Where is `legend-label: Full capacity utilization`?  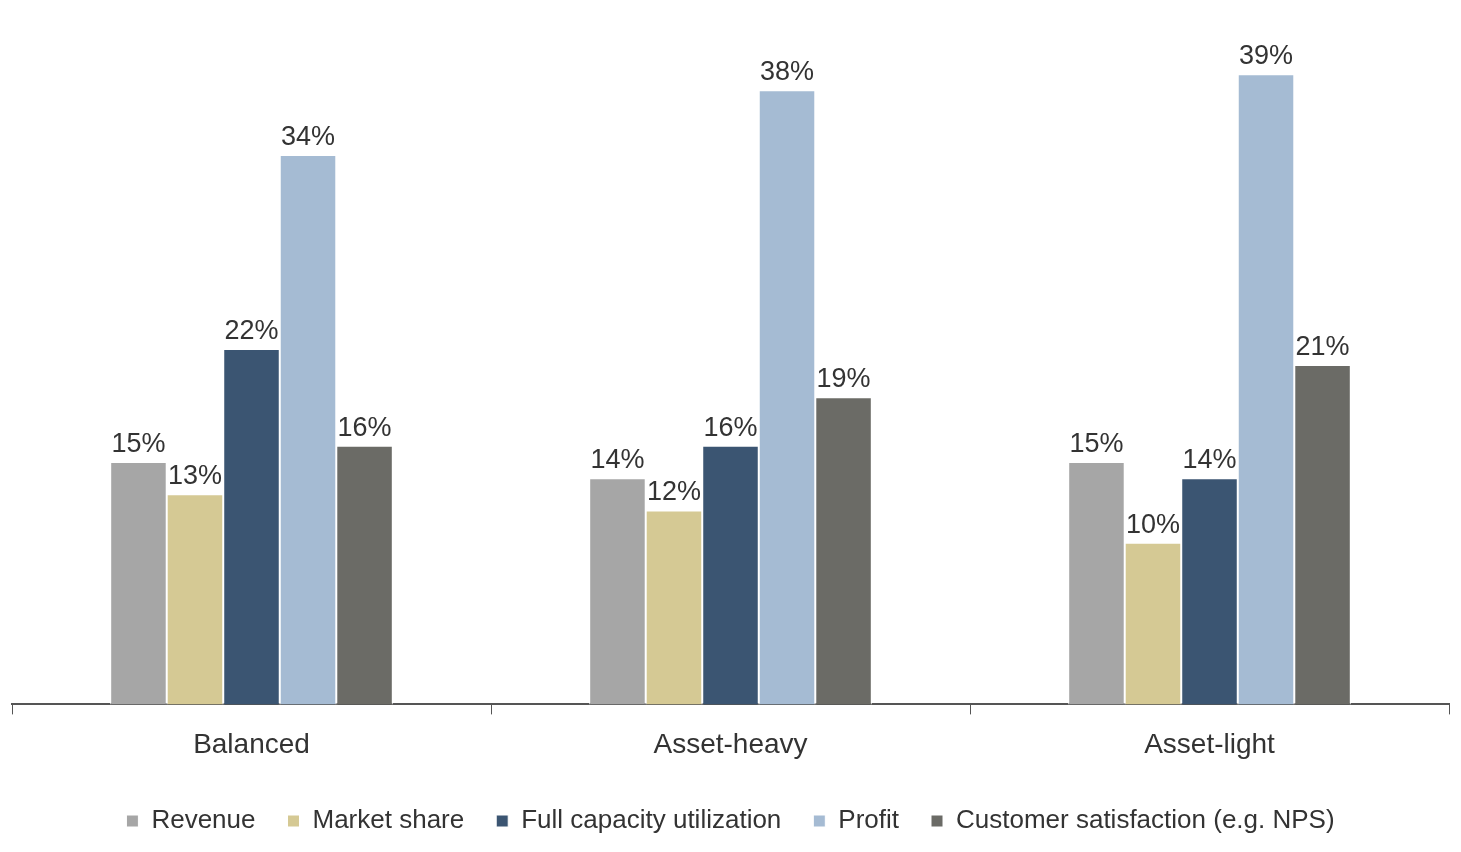 legend-label: Full capacity utilization is located at coordinates (651, 819).